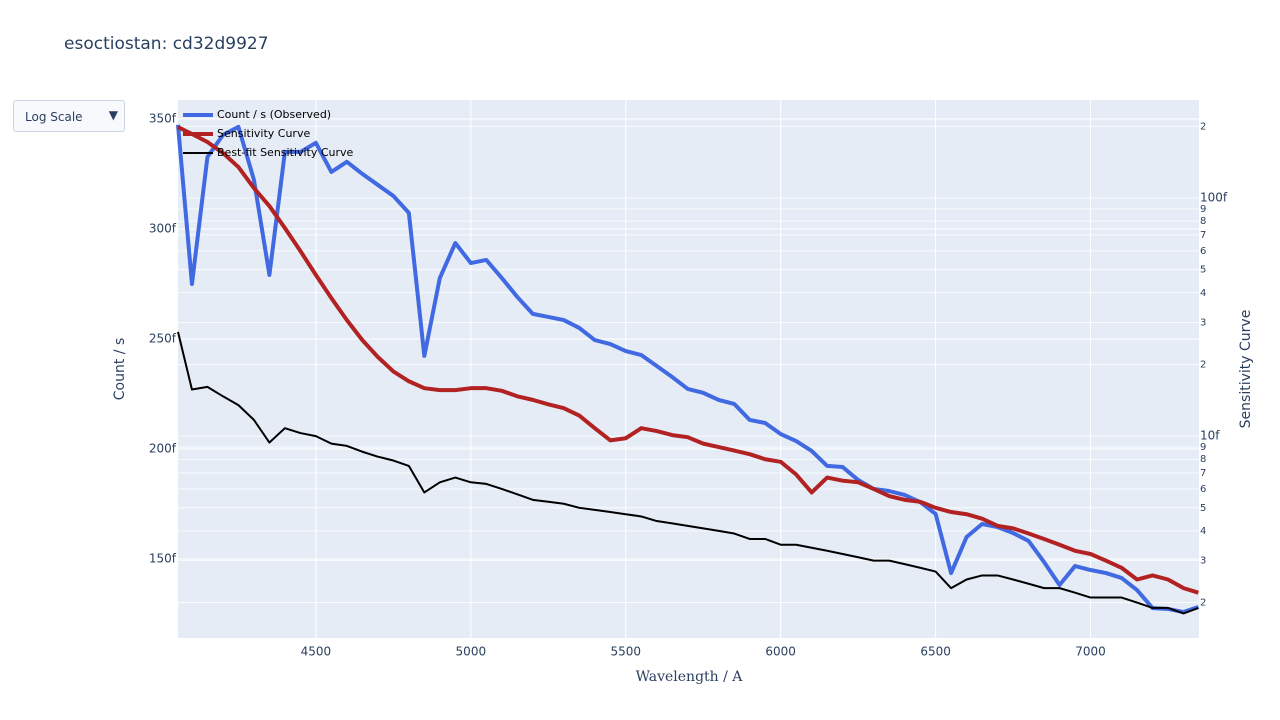  I want to click on y2-tick-label: 10f, so click(1210, 436).